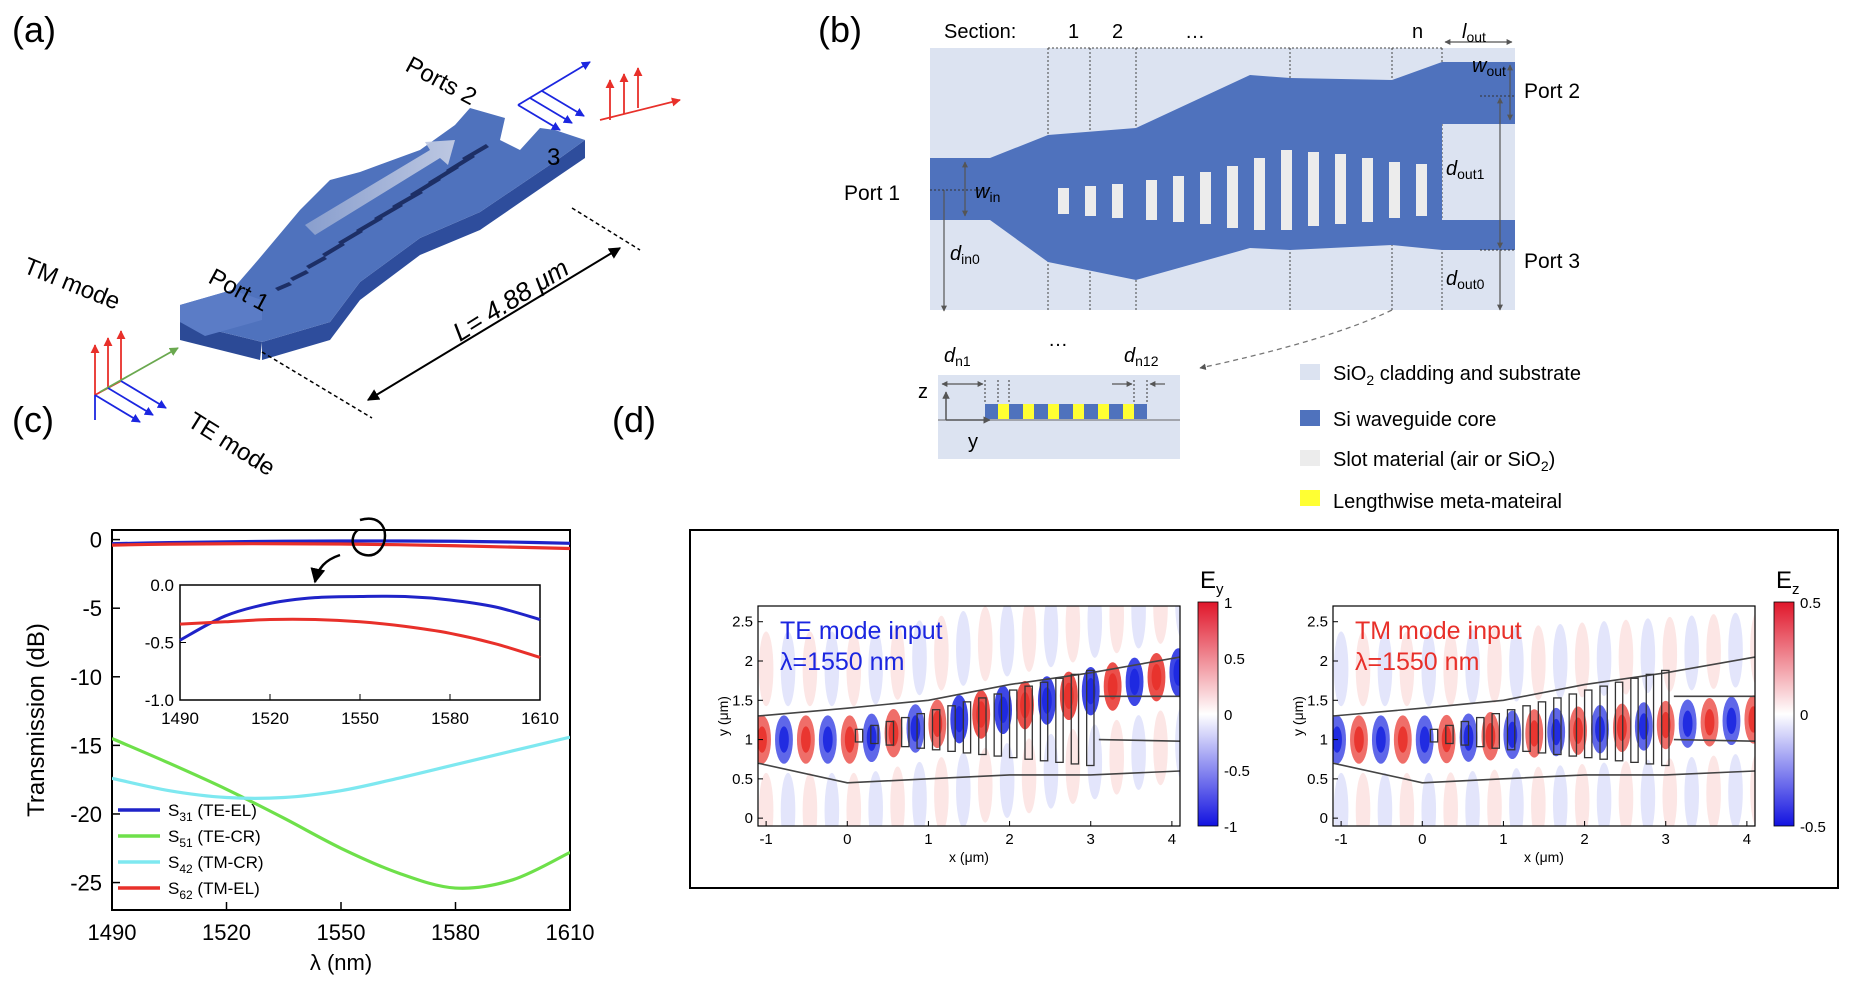 Image resolution: width=1850 pixels, height=984 pixels. Describe the element at coordinates (1009, 839) in the screenshot. I see `x-tick-label: 2` at that location.